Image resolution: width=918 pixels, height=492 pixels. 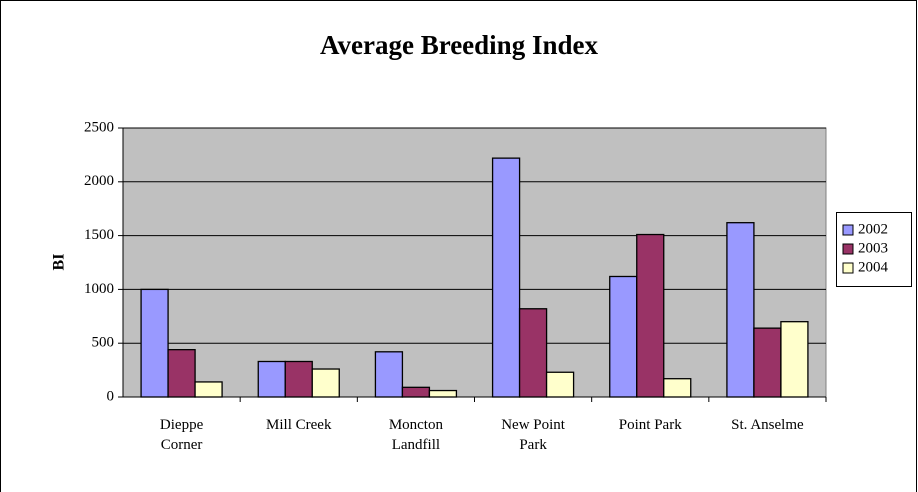 I want to click on x-tick-label: St. Anselme, so click(x=767, y=425).